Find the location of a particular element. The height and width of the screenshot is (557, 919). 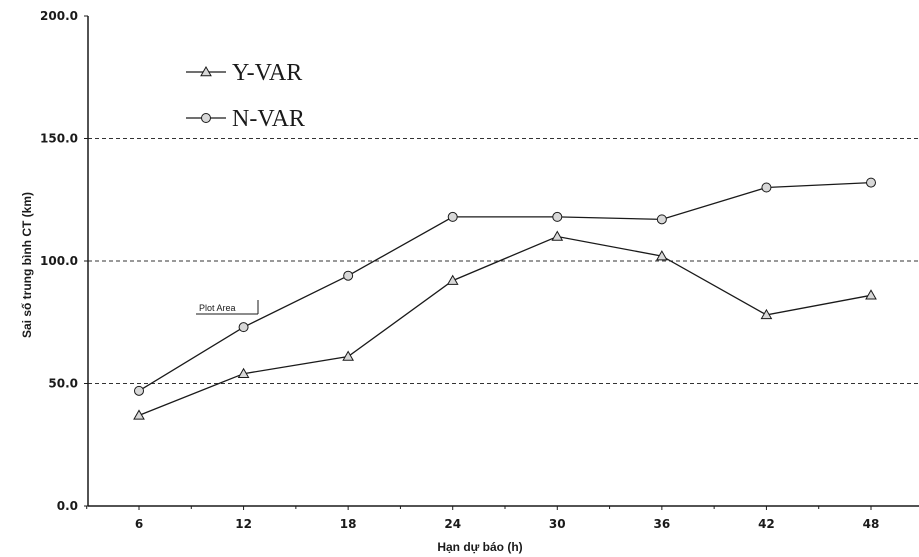

x-tick-label: 12 is located at coordinates (243, 524).